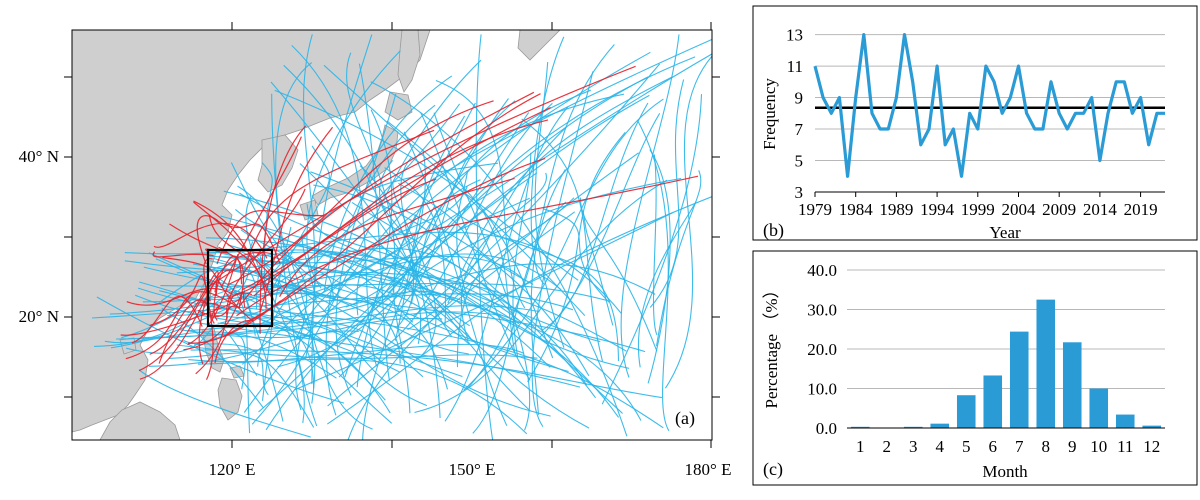 The image size is (1200, 500). What do you see at coordinates (771, 345) in the screenshot?
I see `monthly-ylabel: Percentage （%）` at bounding box center [771, 345].